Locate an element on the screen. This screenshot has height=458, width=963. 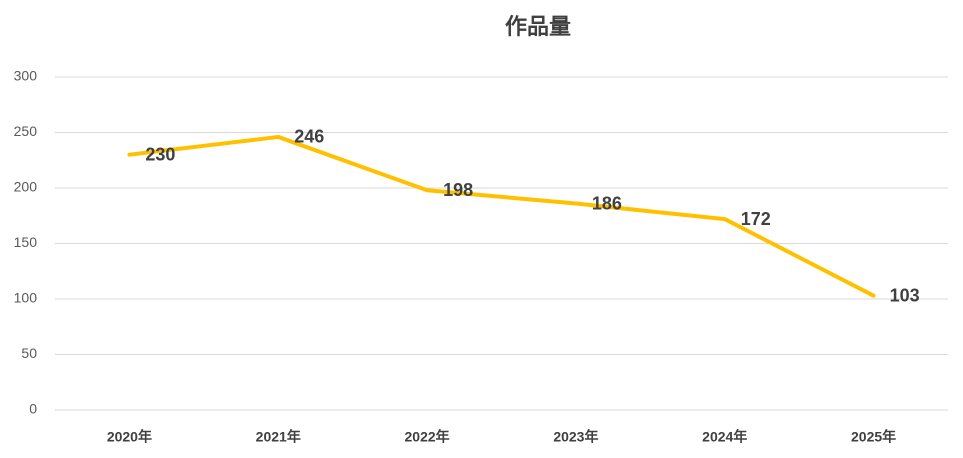
x-tick-label: 2022年 is located at coordinates (427, 437).